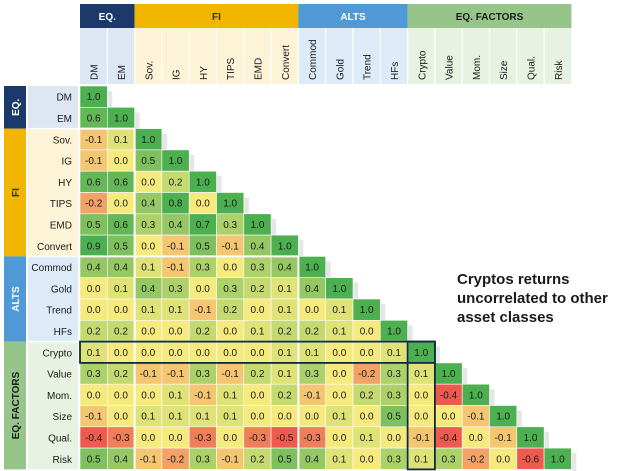 The height and width of the screenshot is (471, 640). Describe the element at coordinates (231, 374) in the screenshot. I see `cell-value-value-tips: -0.1` at that location.